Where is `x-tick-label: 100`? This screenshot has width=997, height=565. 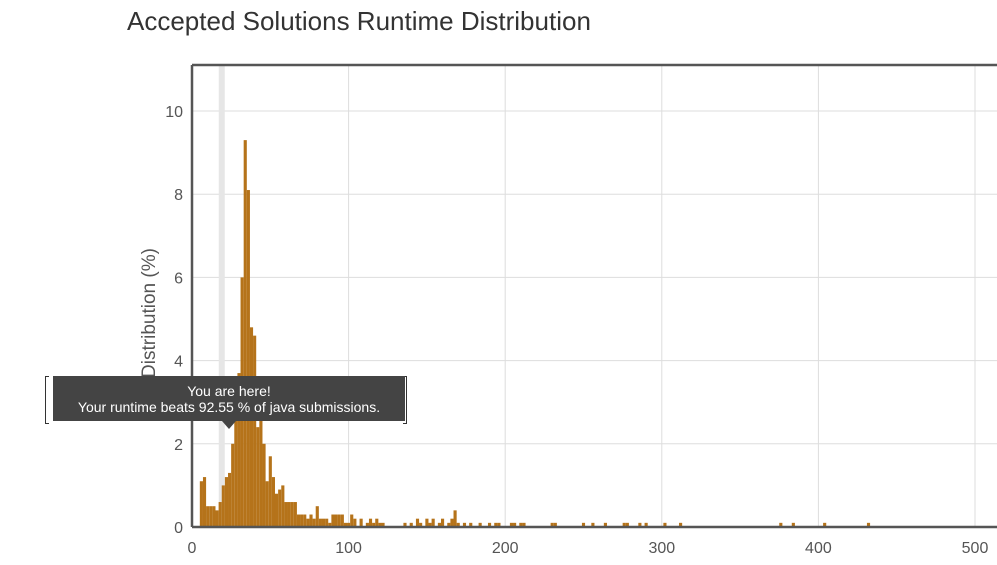
x-tick-label: 100 is located at coordinates (348, 548).